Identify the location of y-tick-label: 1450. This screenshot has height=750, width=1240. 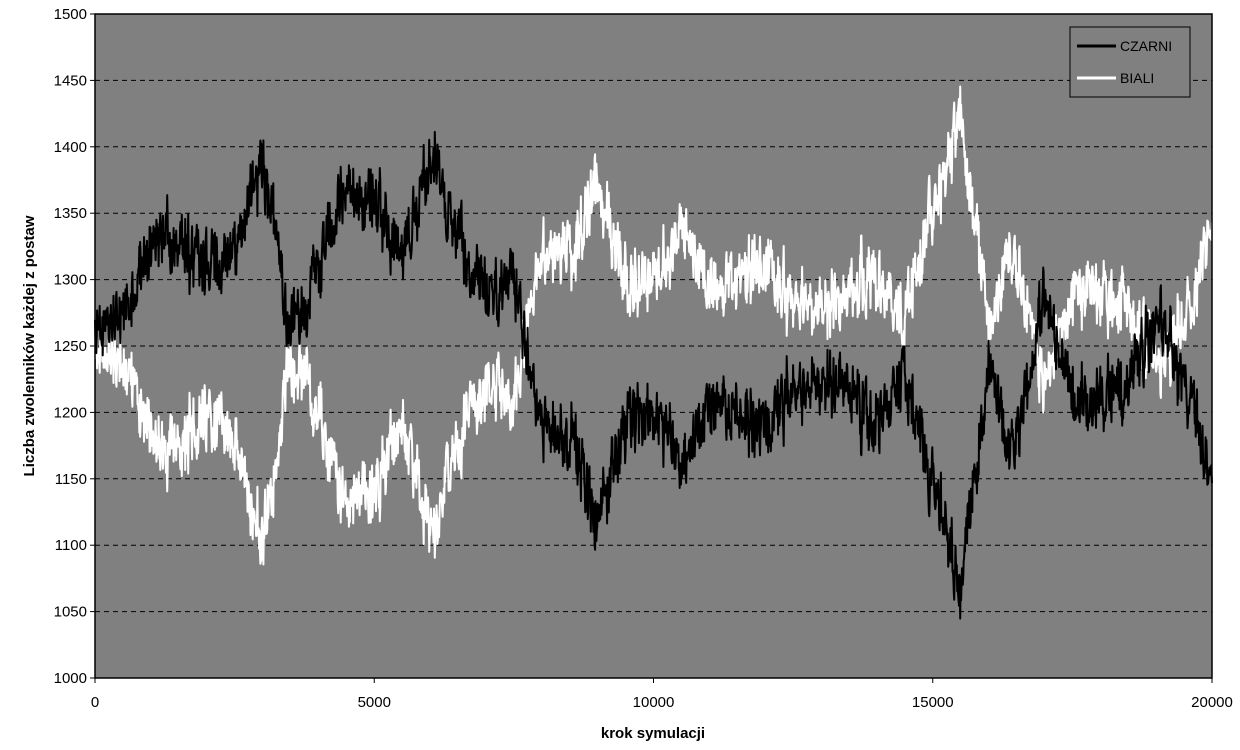
(70, 80).